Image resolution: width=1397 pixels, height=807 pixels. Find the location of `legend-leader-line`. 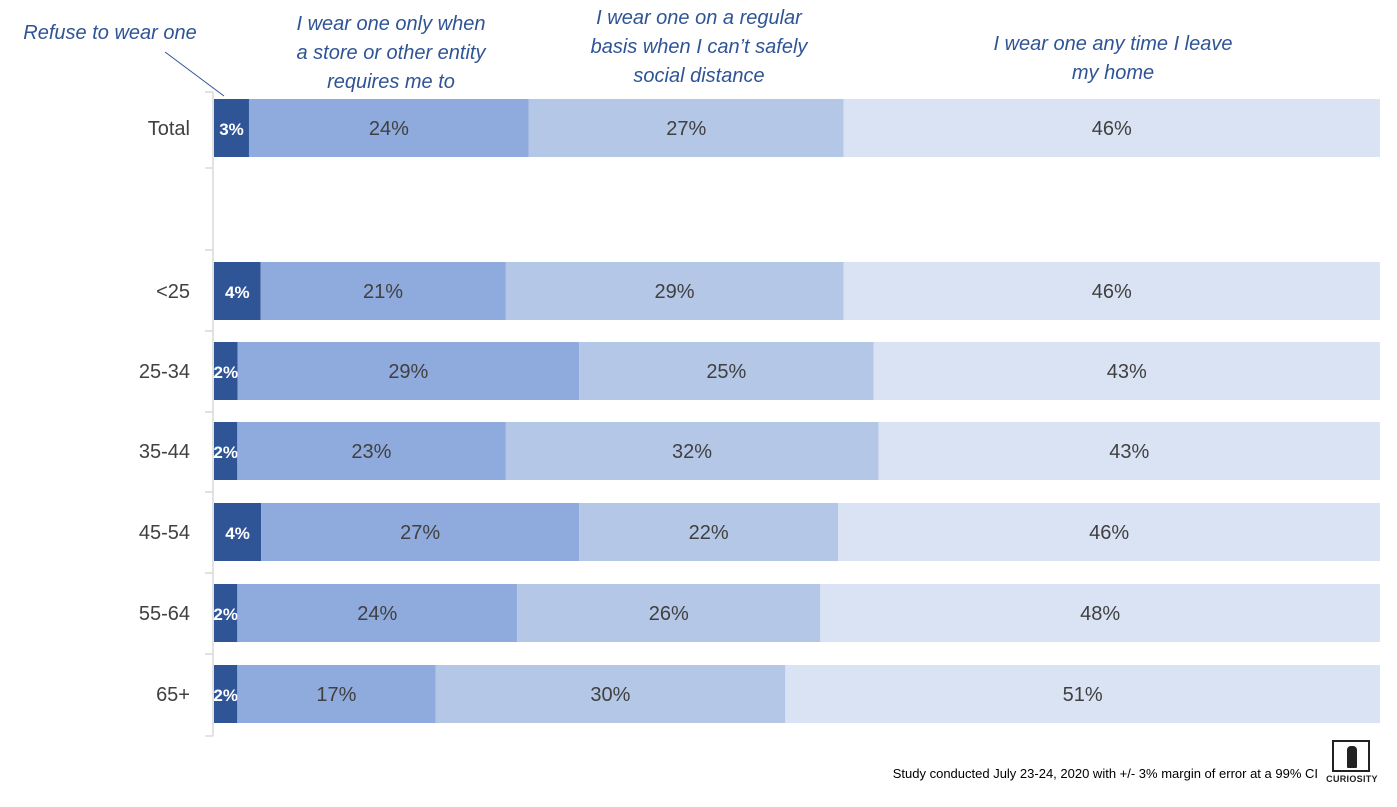

legend-leader-line is located at coordinates (194, 74).